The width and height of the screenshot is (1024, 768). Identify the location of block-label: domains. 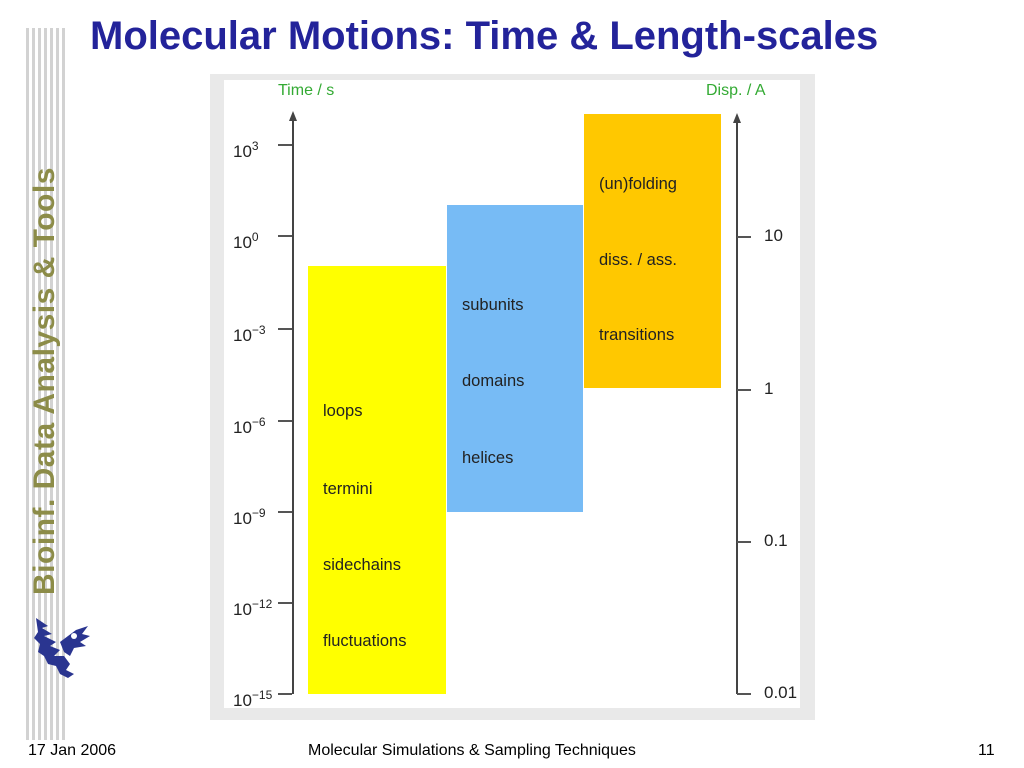
(493, 381).